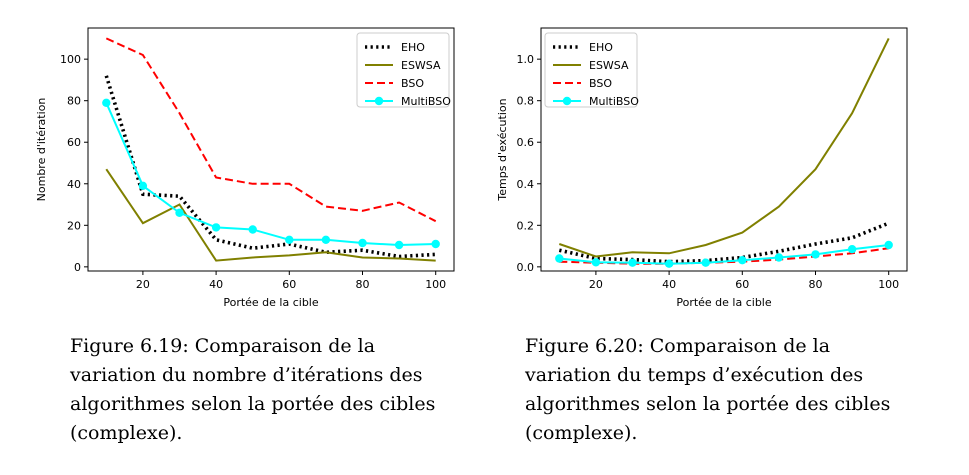  I want to click on series-line-eswsa, so click(270, 215).